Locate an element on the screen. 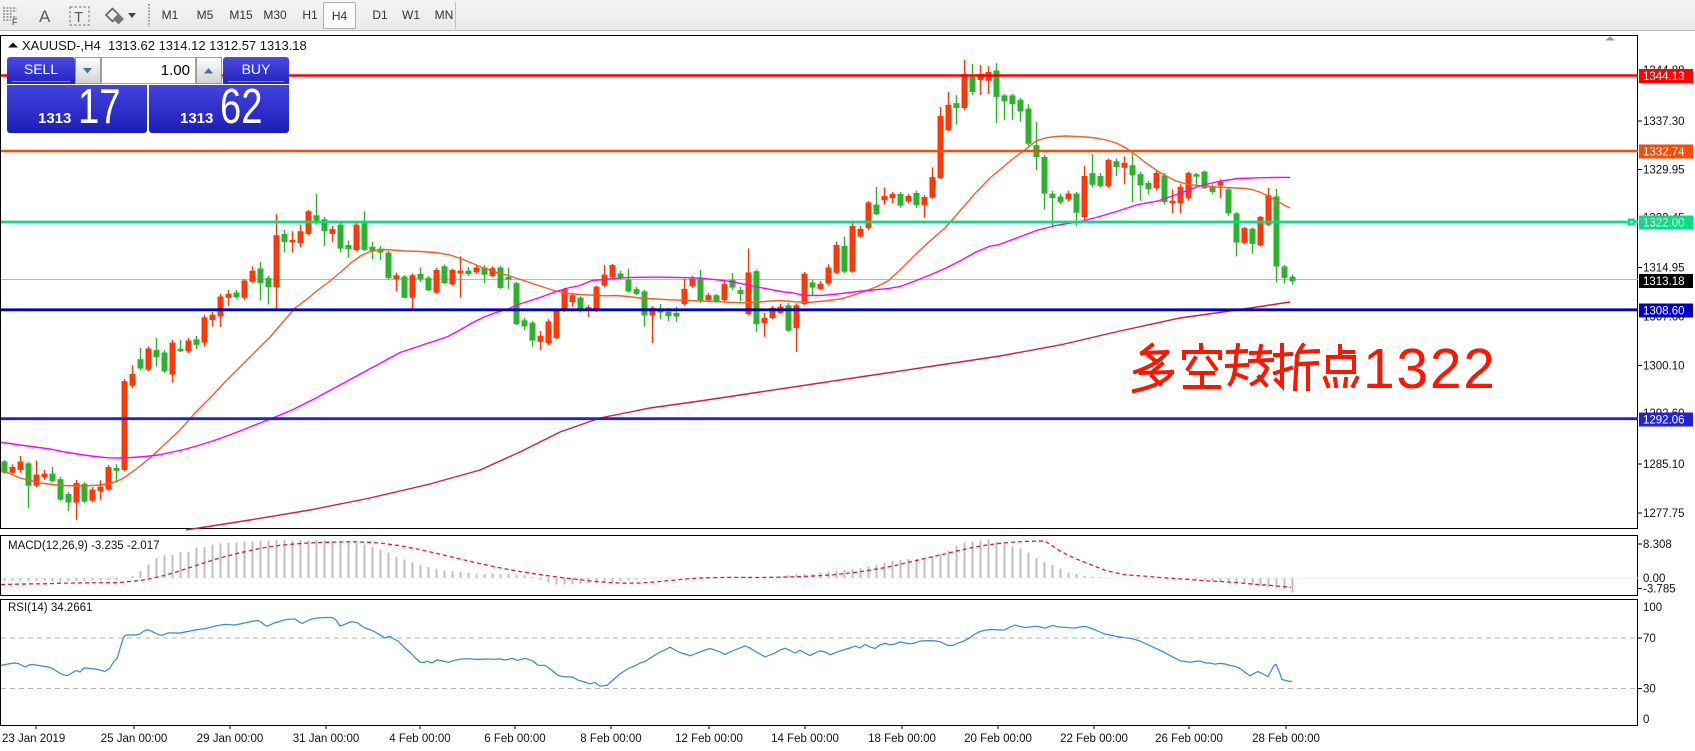  svg-text: T is located at coordinates (78, 17).